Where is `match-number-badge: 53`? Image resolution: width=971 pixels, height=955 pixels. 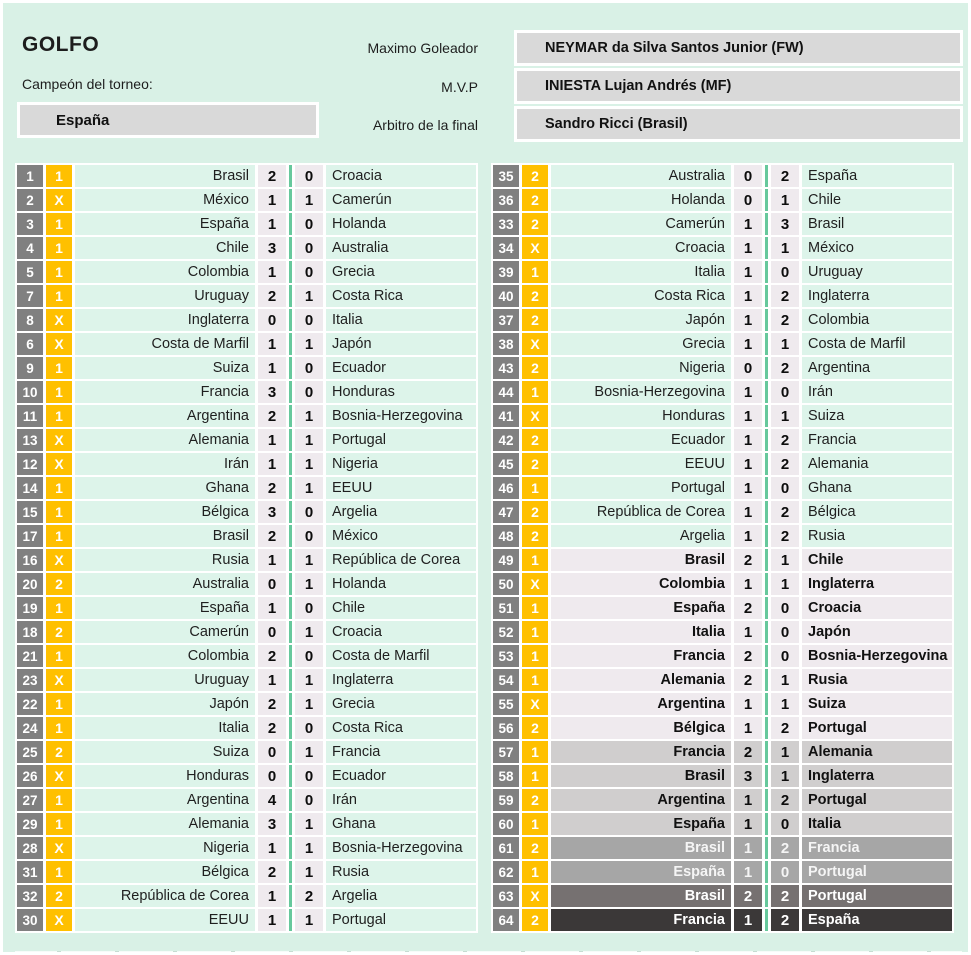
match-number-badge: 53 is located at coordinates (506, 656).